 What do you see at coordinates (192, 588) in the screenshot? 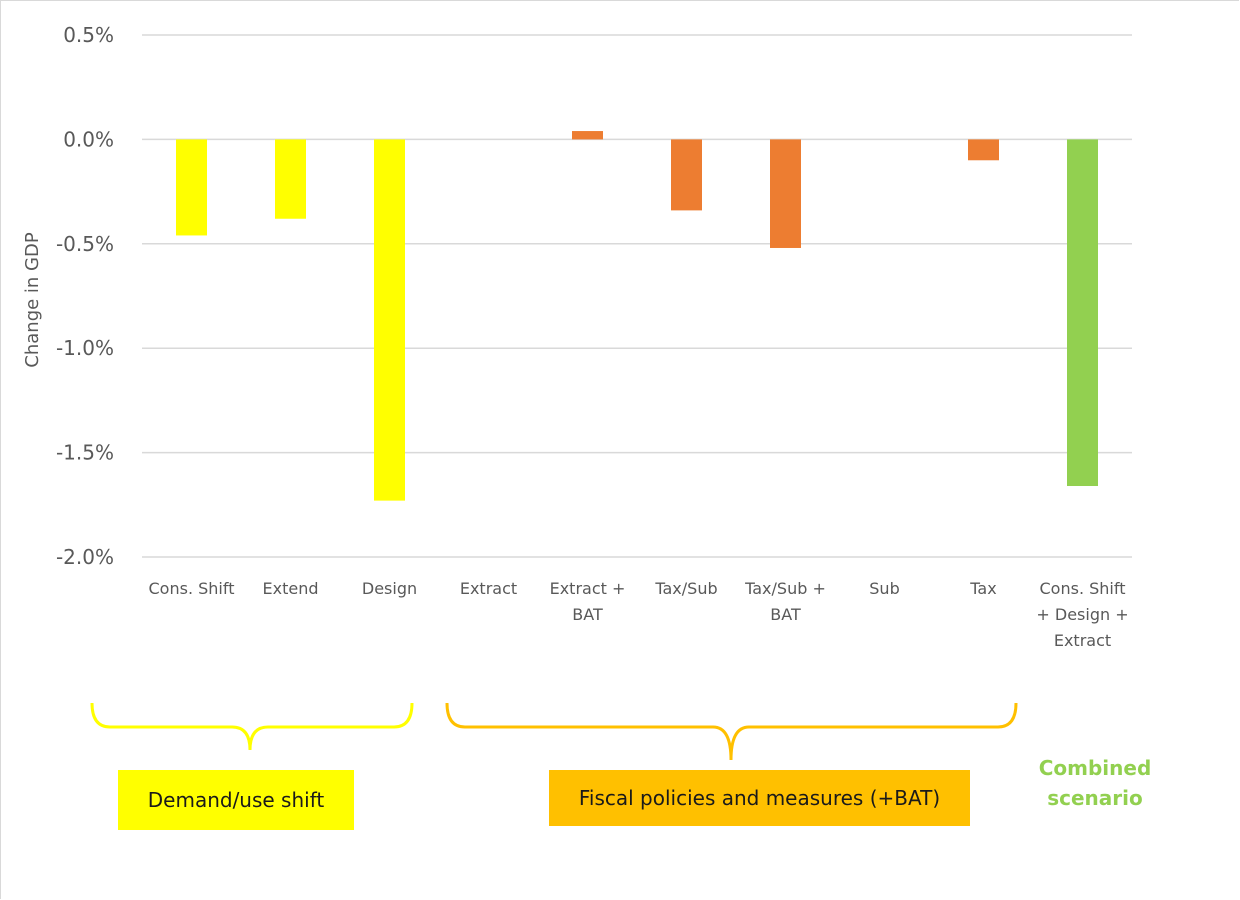
I see `category-label: Cons. Shift` at bounding box center [192, 588].